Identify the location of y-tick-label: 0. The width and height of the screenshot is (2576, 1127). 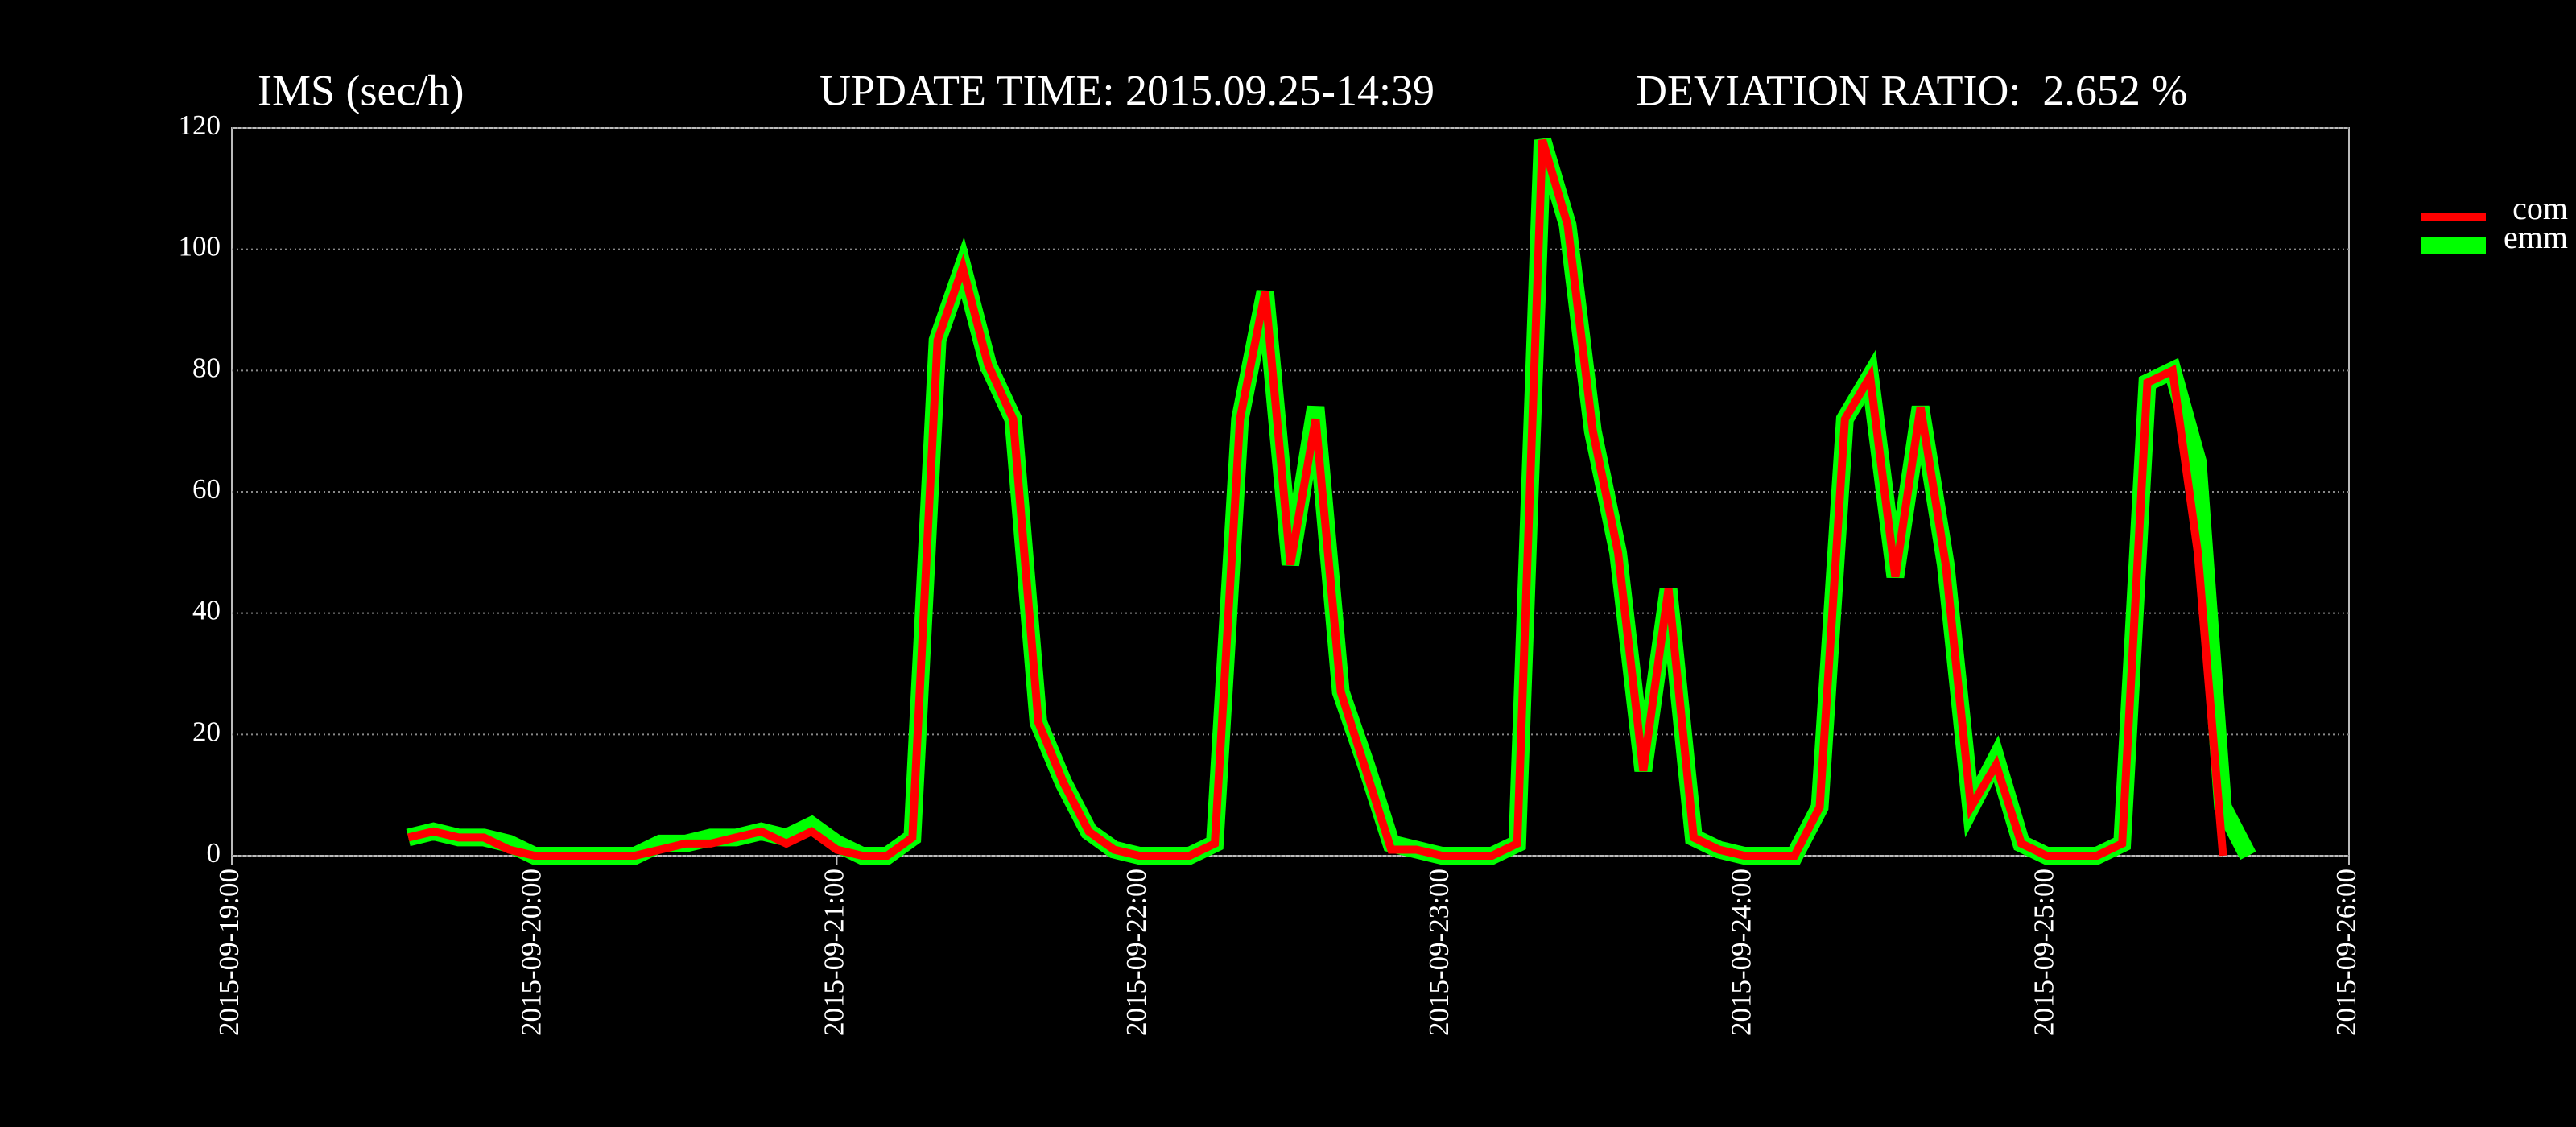
(214, 853).